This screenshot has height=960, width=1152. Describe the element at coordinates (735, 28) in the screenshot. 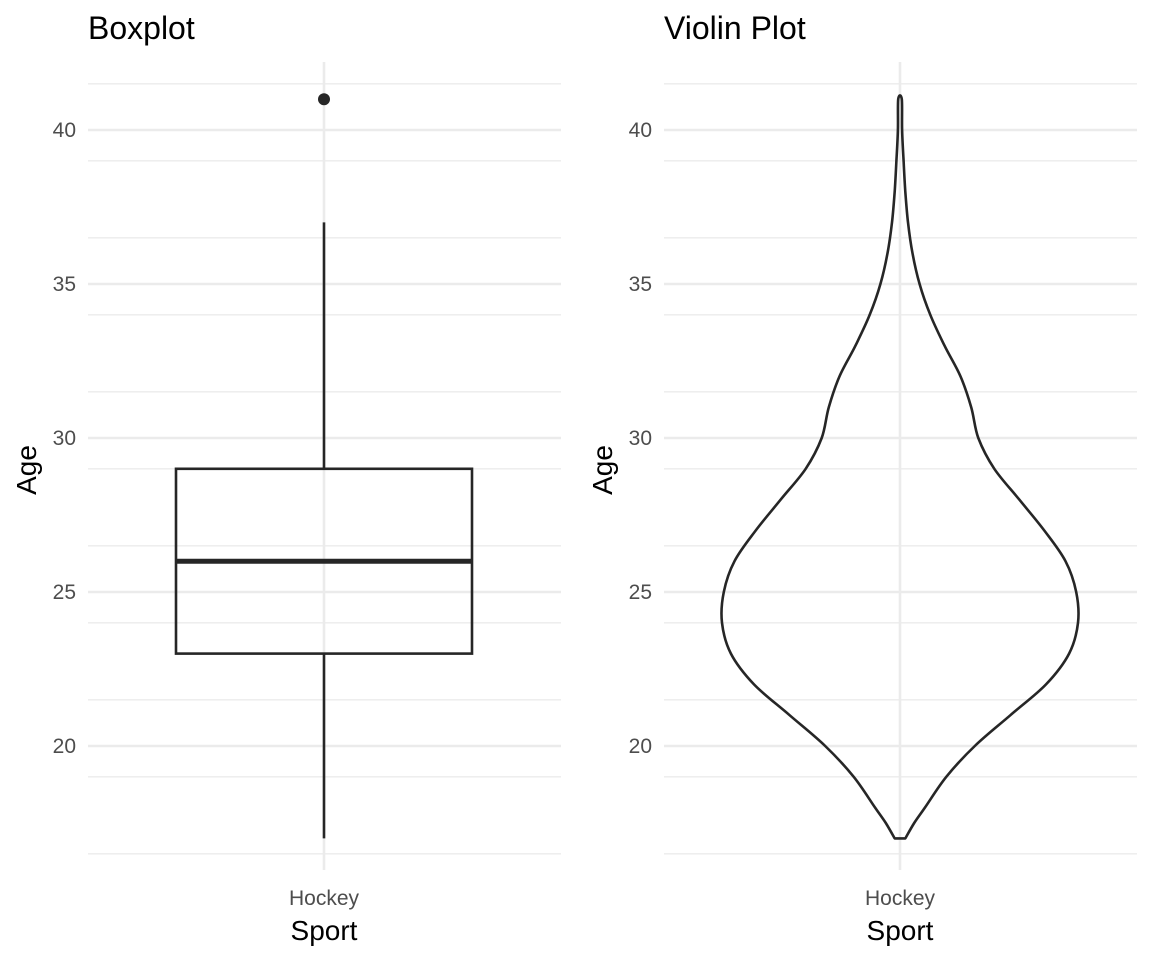

I see `violin-title: Violin Plot` at that location.